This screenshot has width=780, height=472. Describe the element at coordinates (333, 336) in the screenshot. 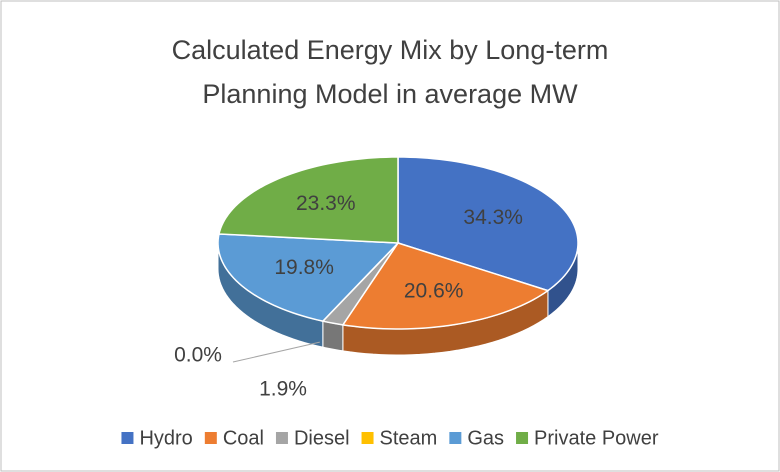

I see `slice-side` at that location.